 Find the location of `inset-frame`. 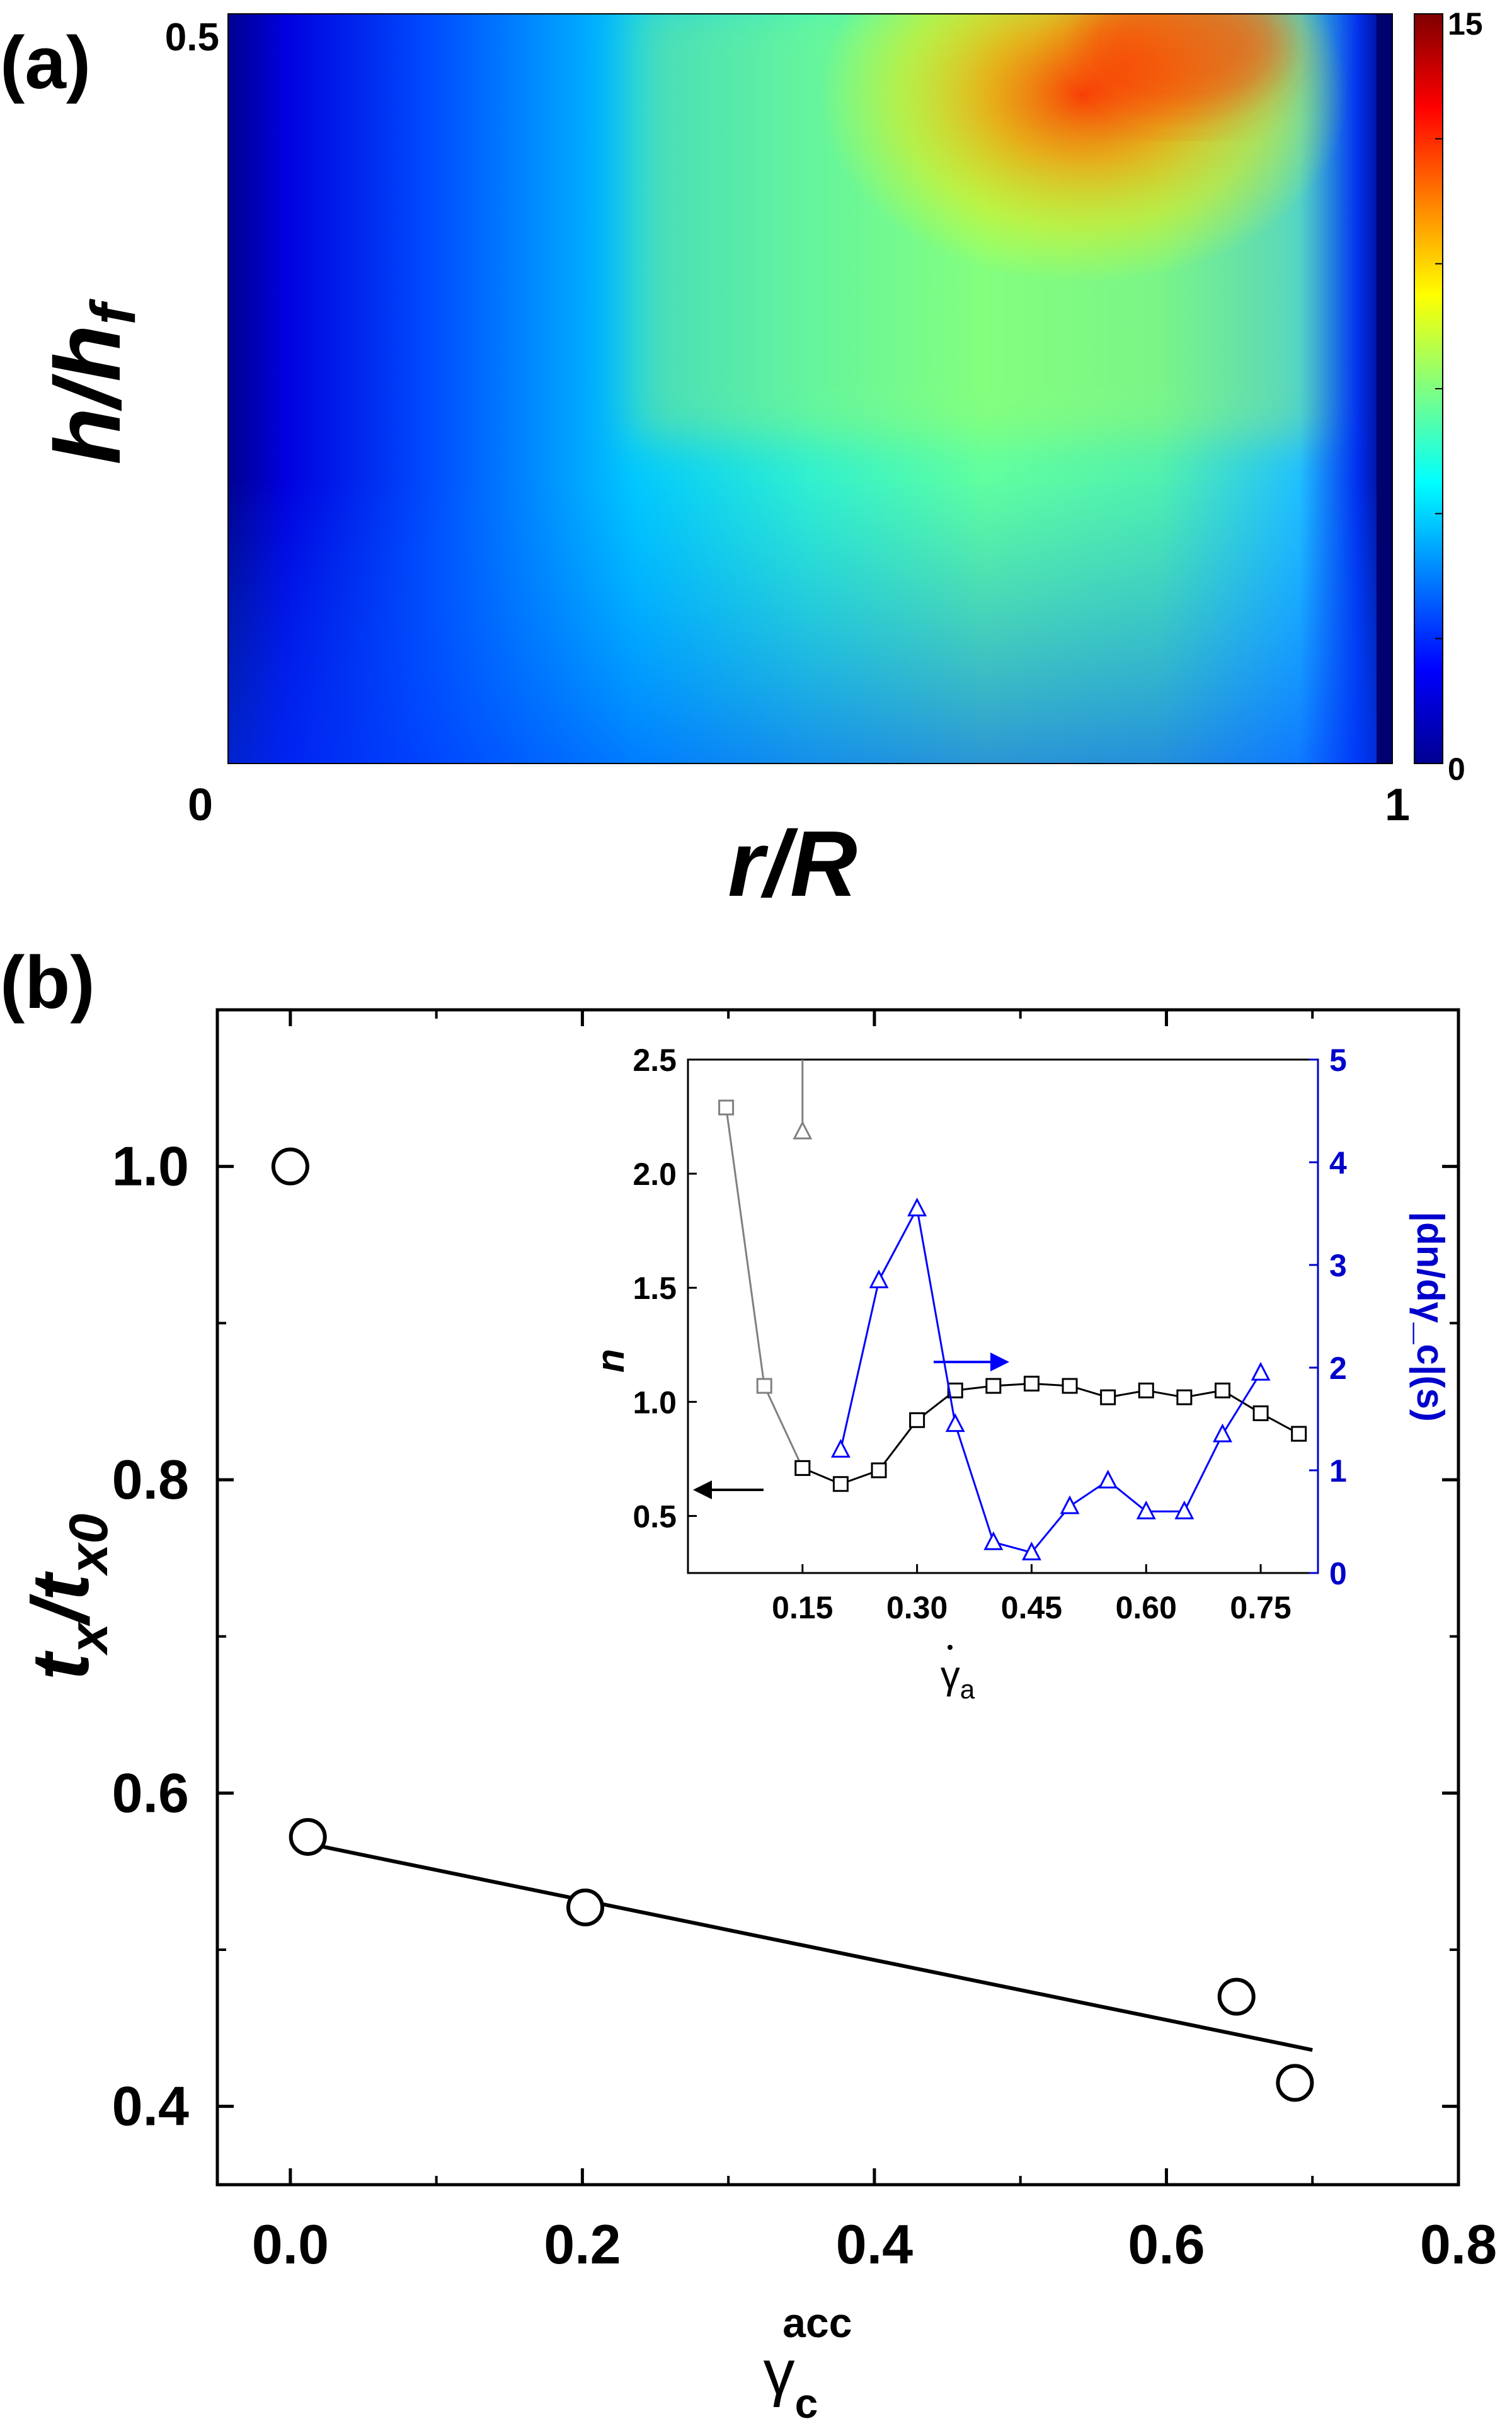

inset-frame is located at coordinates (1003, 1316).